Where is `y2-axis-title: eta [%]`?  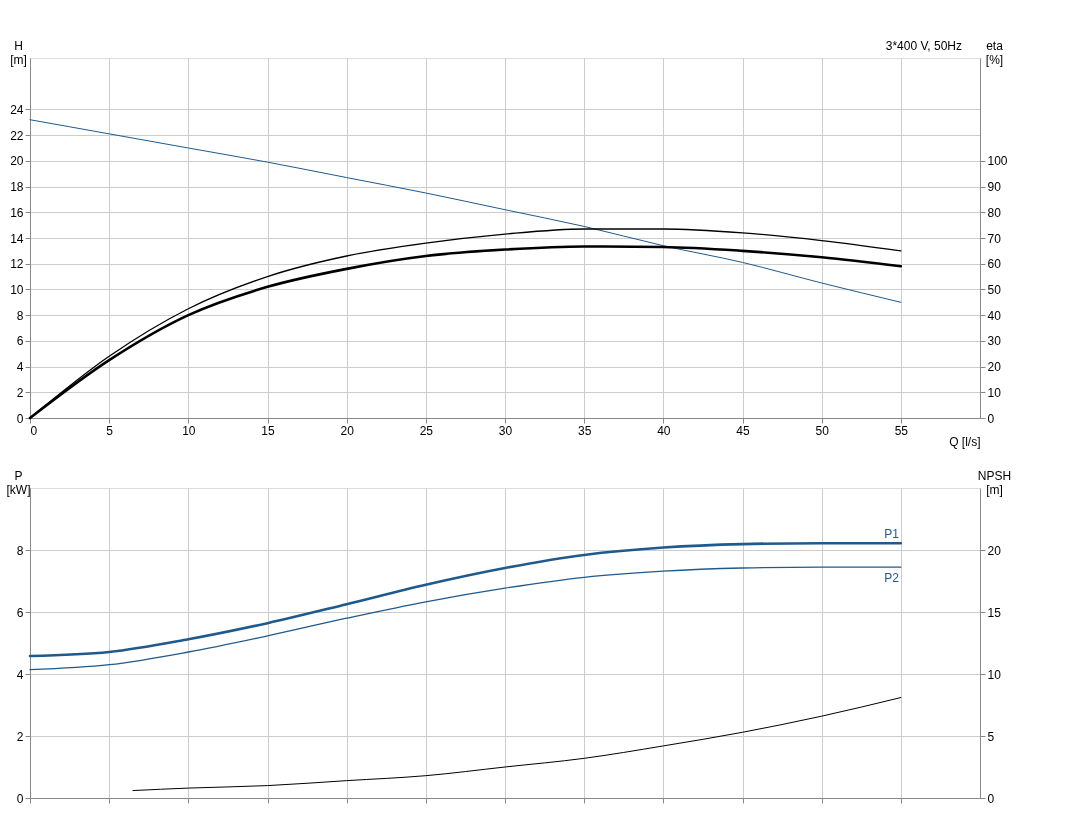 y2-axis-title: eta [%] is located at coordinates (994, 52).